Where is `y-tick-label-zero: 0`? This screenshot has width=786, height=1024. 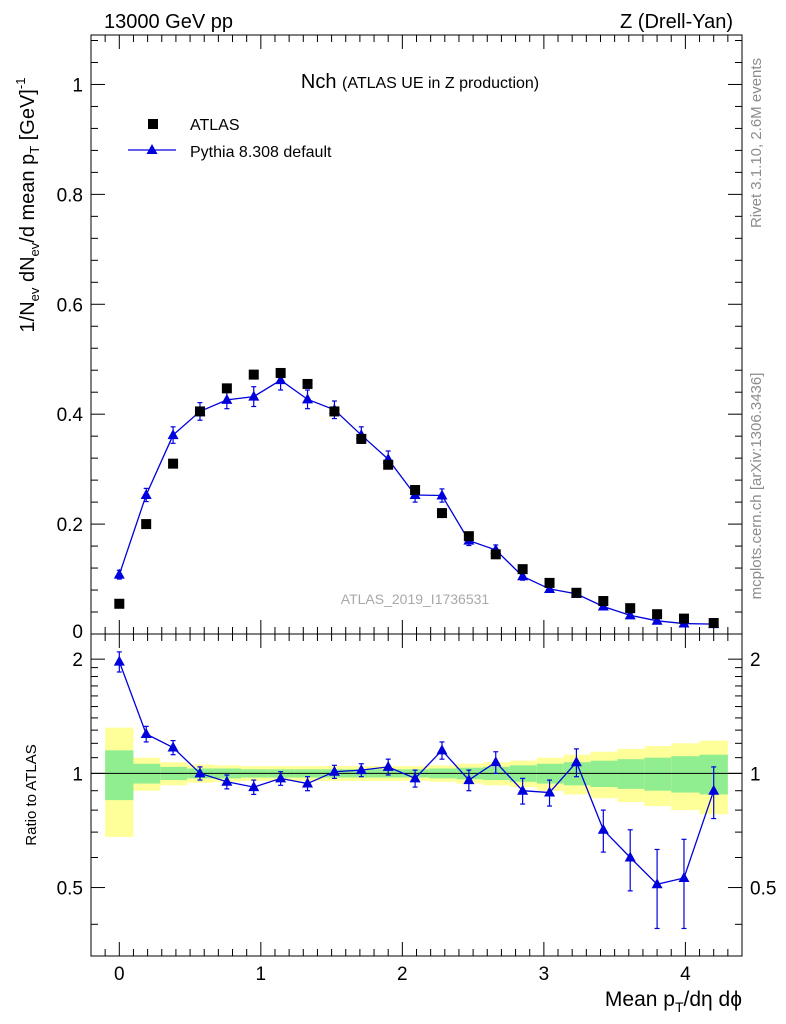
y-tick-label-zero: 0 is located at coordinates (77, 632).